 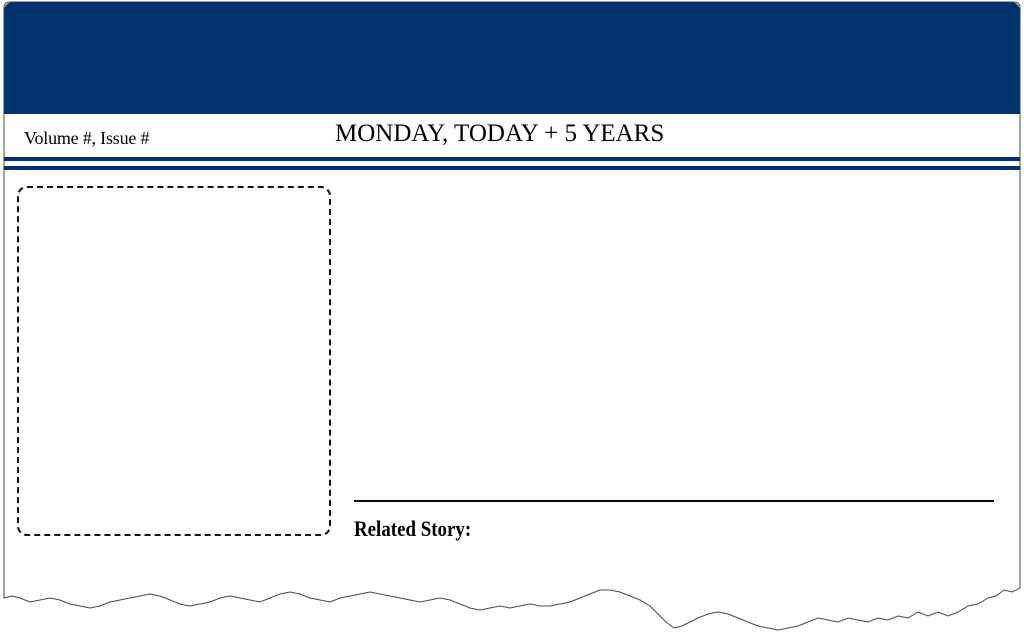 I want to click on masthead-rule-bottom, so click(x=512, y=168).